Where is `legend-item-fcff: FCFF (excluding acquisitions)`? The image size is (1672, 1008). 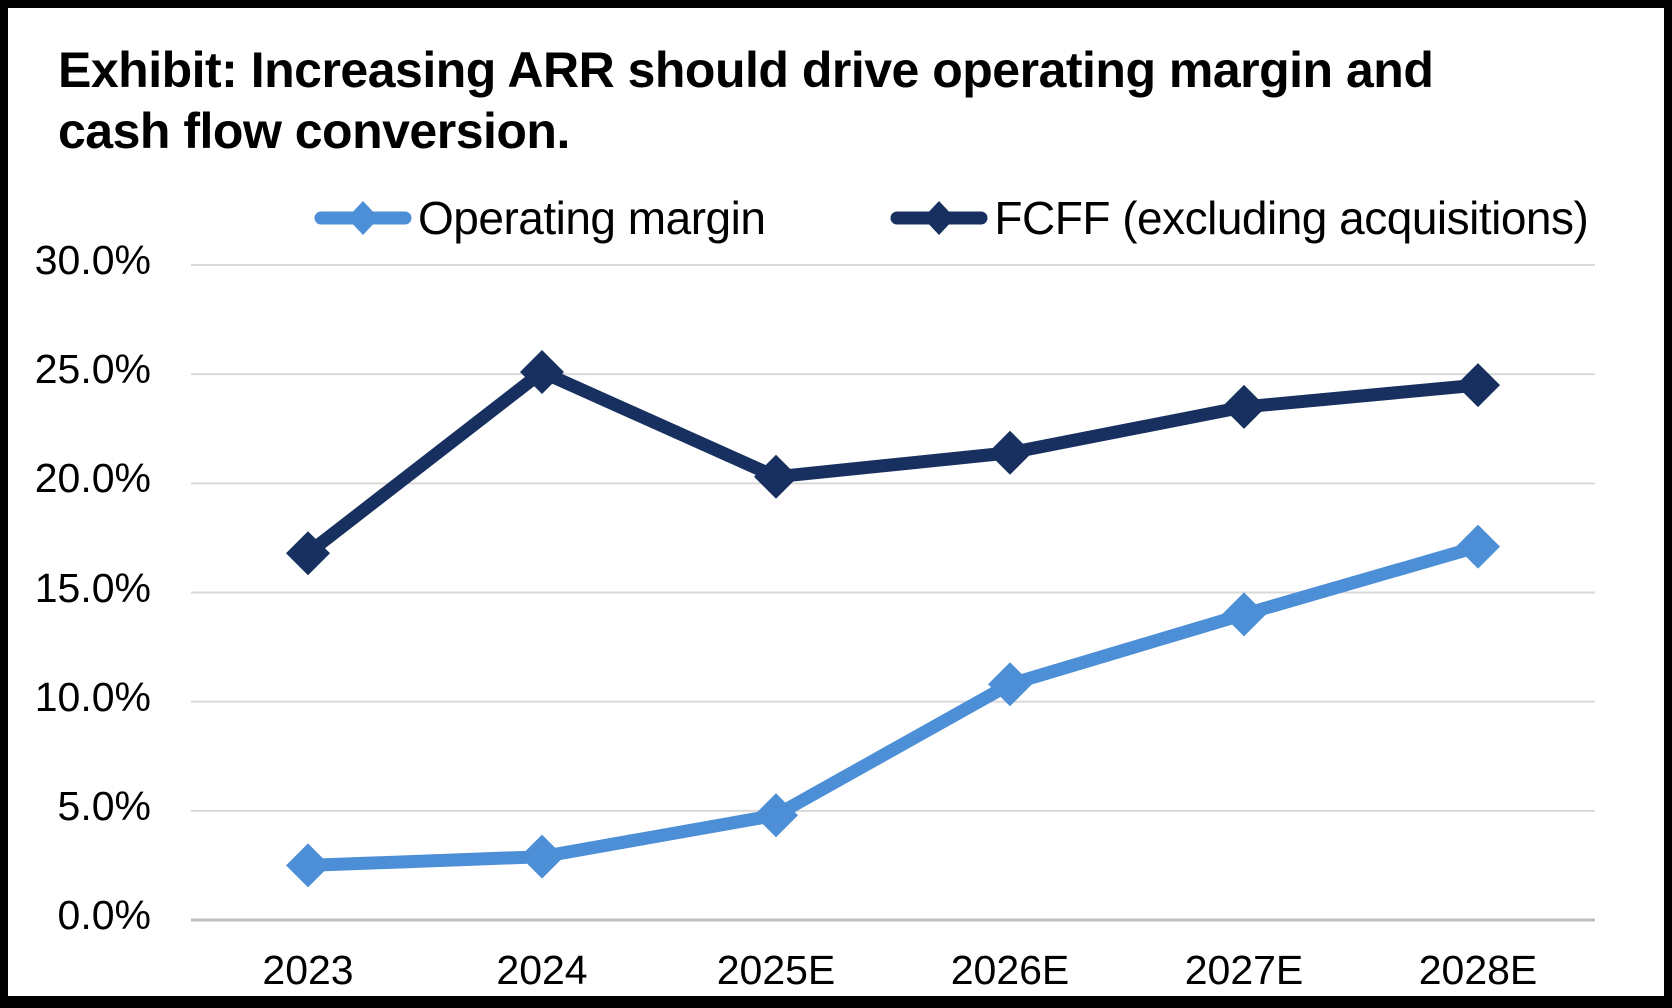
legend-item-fcff: FCFF (excluding acquisitions) is located at coordinates (1239, 218).